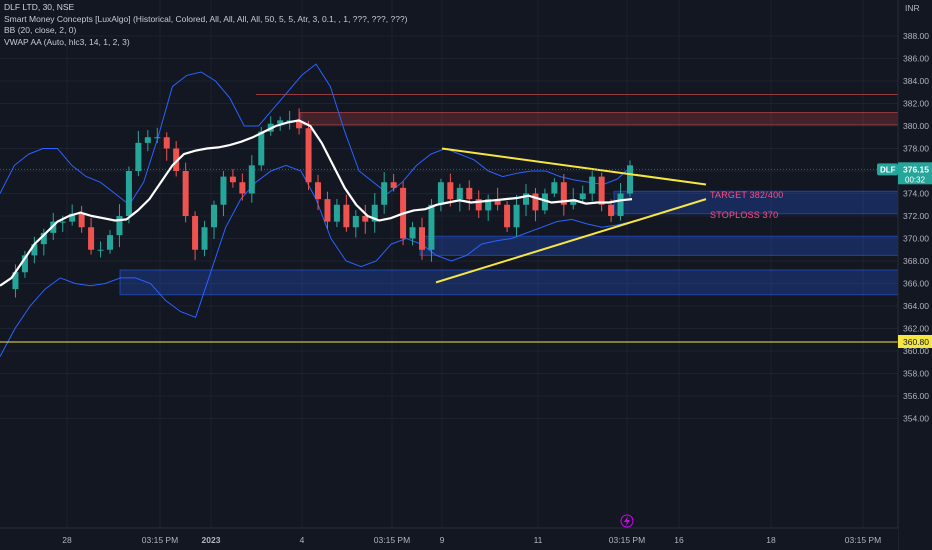 The width and height of the screenshot is (932, 550). I want to click on x-tick-0: 28, so click(67, 540).